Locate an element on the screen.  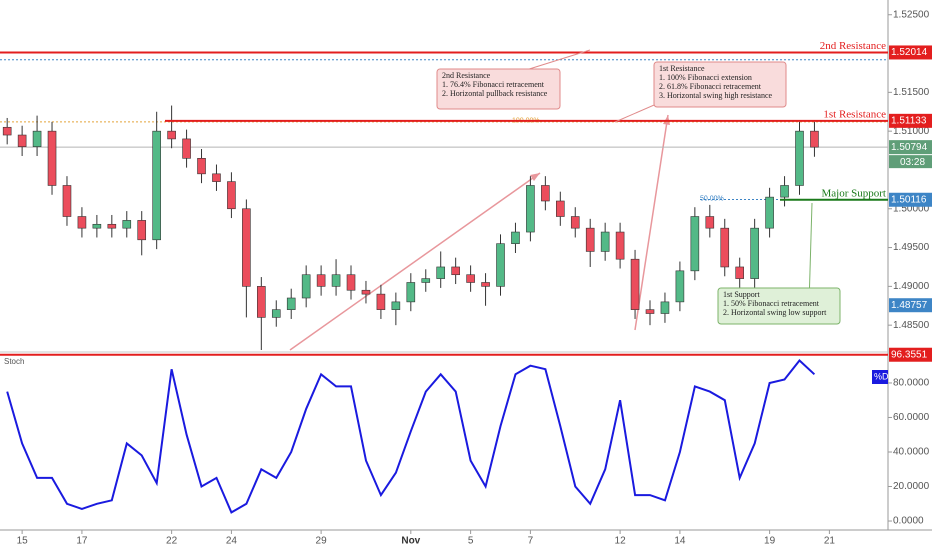
callout-text: 1. 50% Fibonacci retracement is located at coordinates (771, 303).